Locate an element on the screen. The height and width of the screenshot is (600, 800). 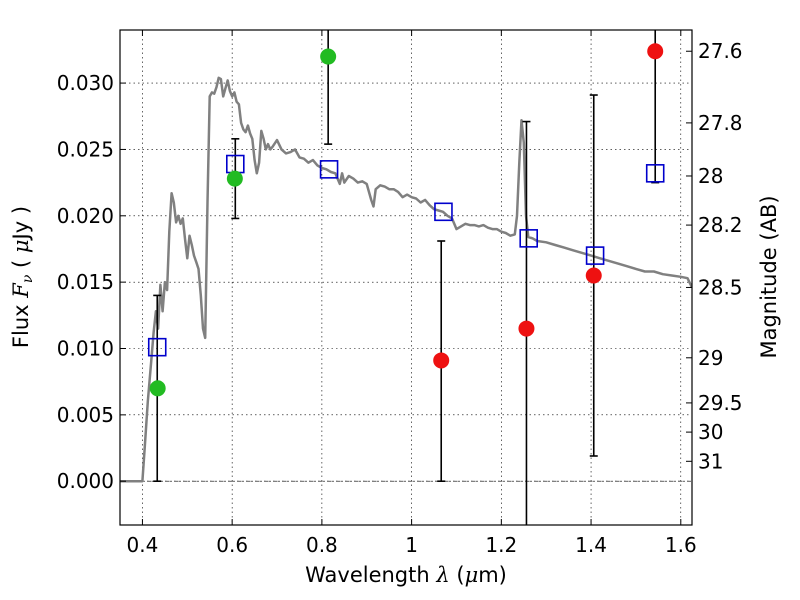
y2-axis-label: Magnitude (AB) is located at coordinates (769, 276).